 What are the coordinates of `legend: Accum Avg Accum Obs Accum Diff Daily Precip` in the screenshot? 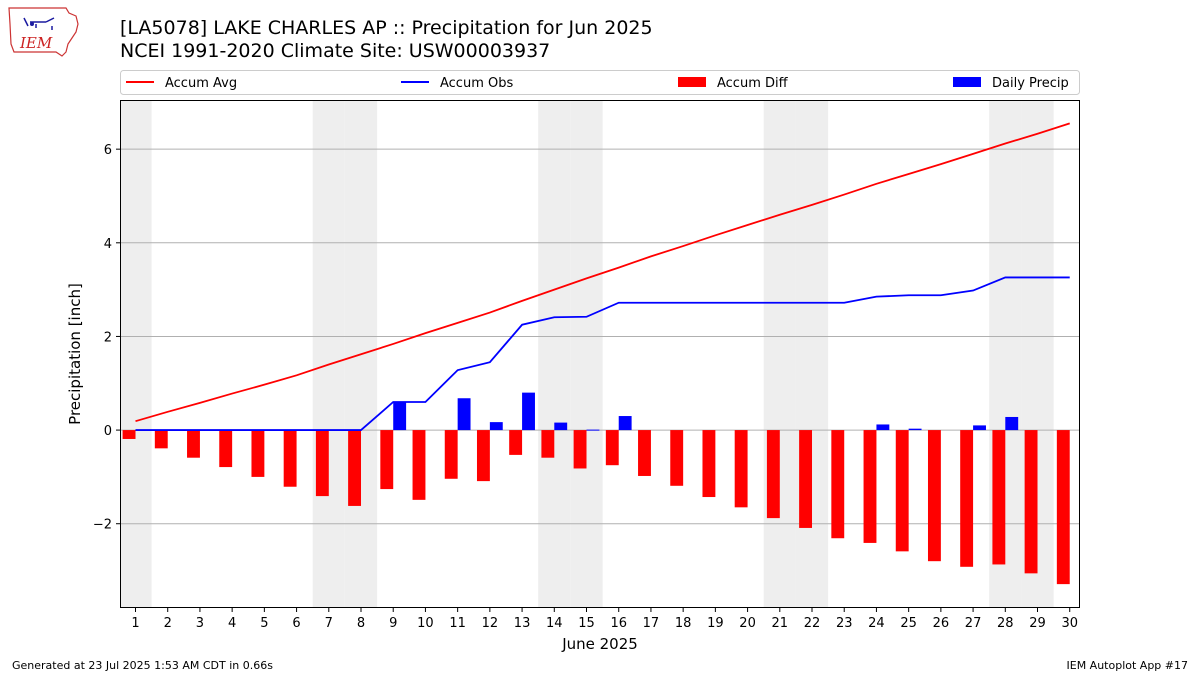 It's located at (600, 82).